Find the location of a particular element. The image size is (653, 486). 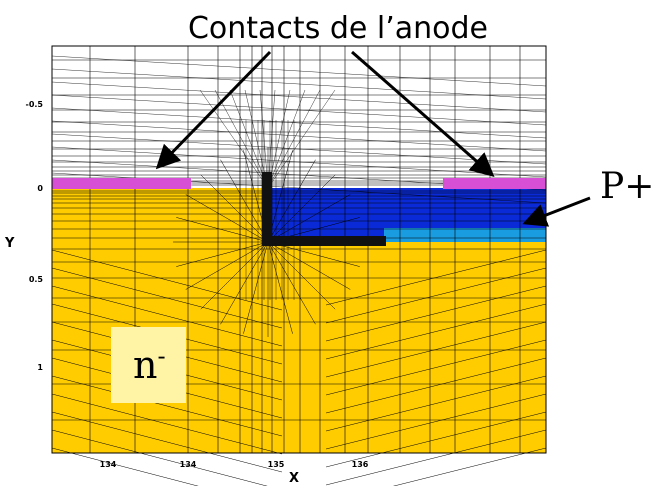

junction-dense-horizontal is located at coordinates (324, 241).